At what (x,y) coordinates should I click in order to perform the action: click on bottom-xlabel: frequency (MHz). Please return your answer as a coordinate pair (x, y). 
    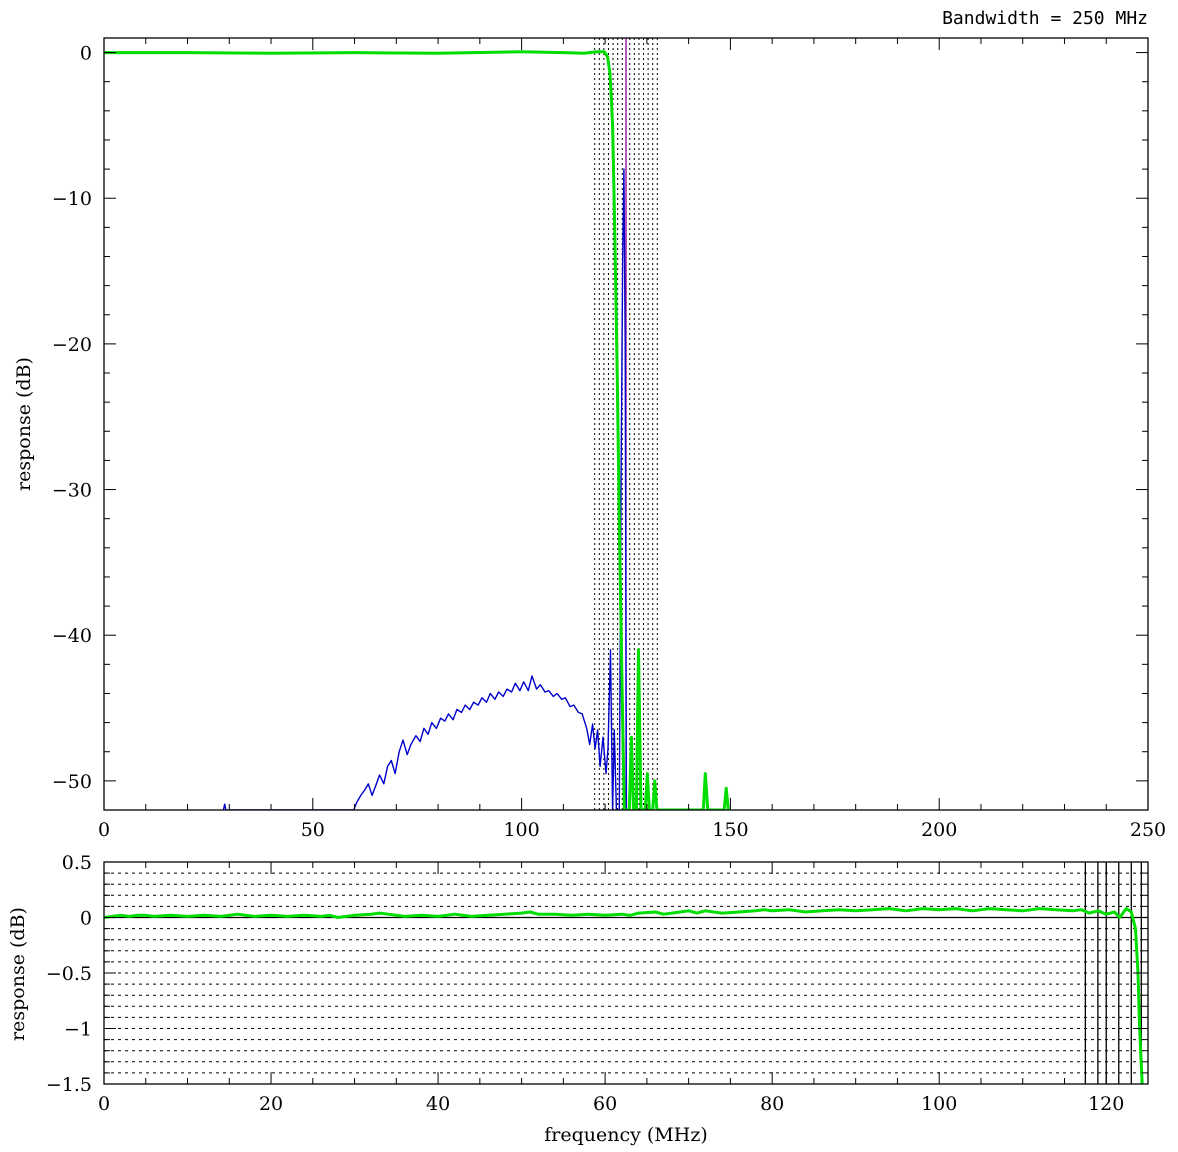
    Looking at the image, I should click on (626, 1135).